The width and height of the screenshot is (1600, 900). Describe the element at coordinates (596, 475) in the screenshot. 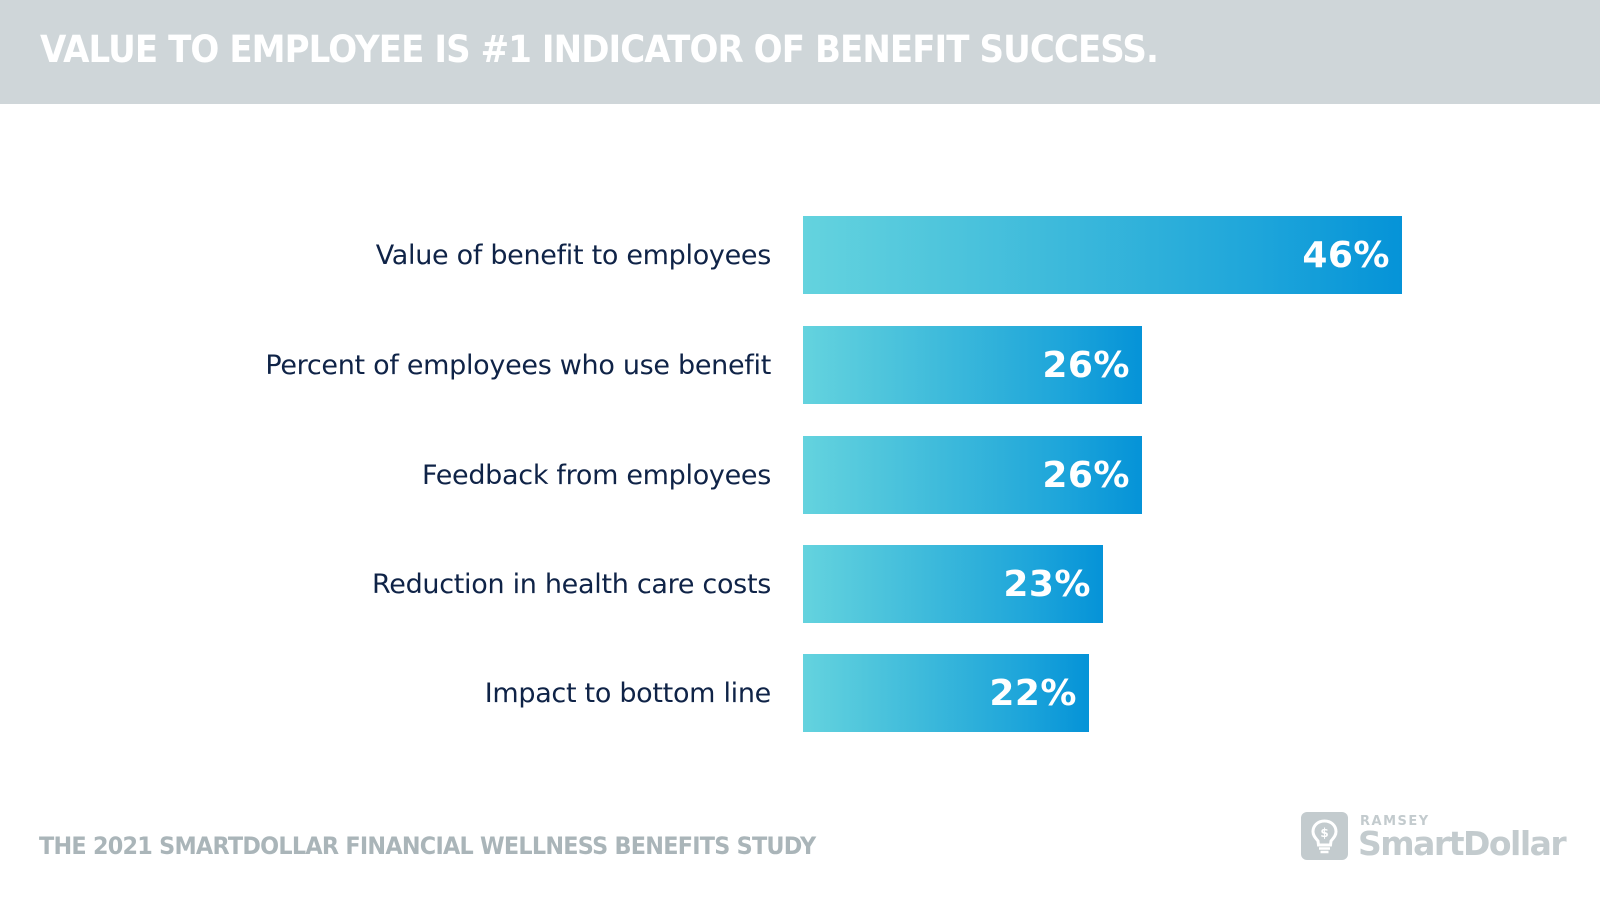

I see `bar-label: Feedback from employees` at that location.